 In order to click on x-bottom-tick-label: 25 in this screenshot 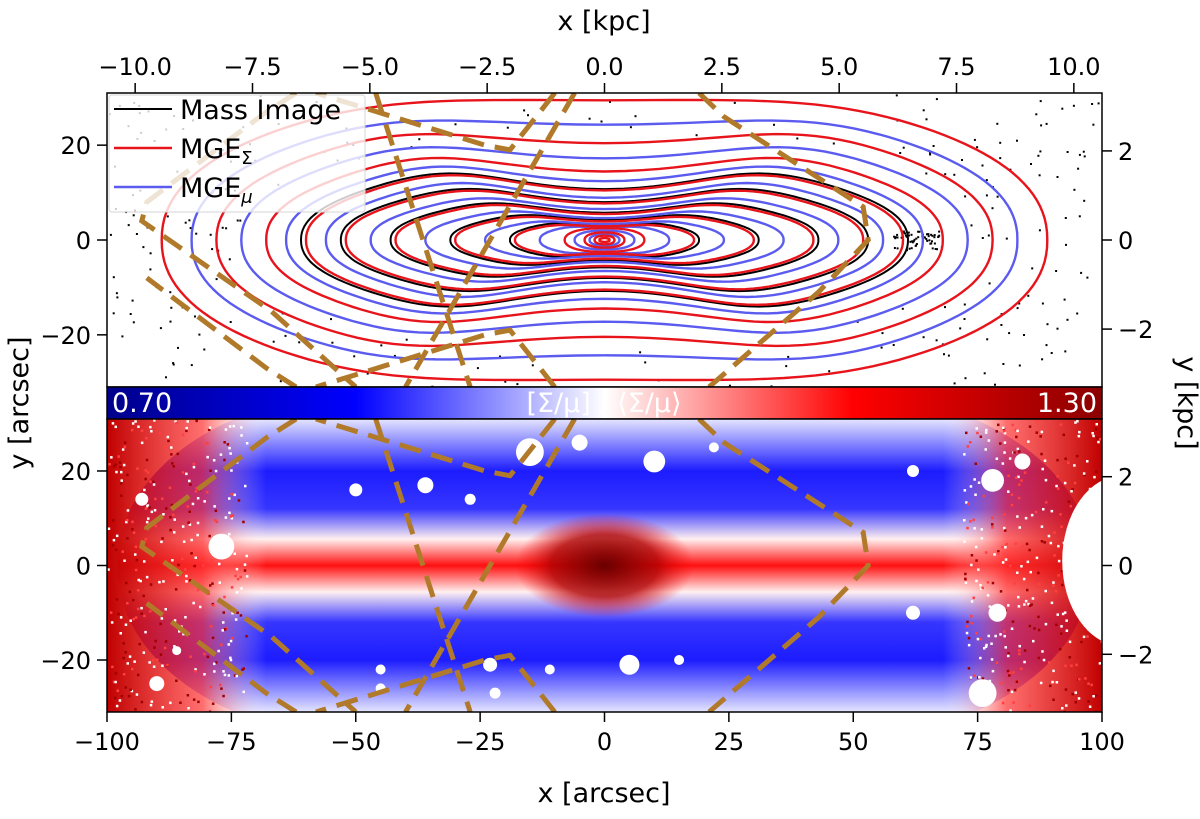, I will do `click(729, 742)`.